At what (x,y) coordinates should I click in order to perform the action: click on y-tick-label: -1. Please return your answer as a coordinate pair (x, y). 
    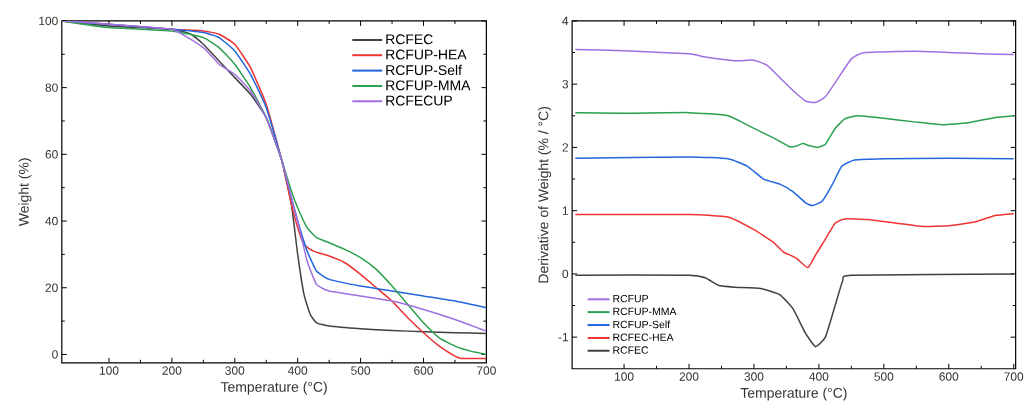
    Looking at the image, I should click on (563, 337).